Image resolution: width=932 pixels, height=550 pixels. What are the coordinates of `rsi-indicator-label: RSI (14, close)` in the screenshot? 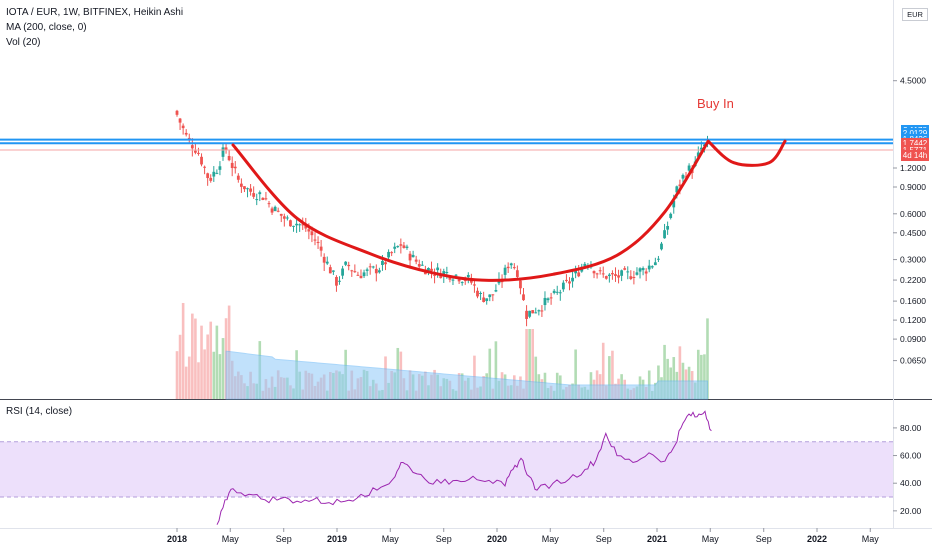 It's located at (39, 411).